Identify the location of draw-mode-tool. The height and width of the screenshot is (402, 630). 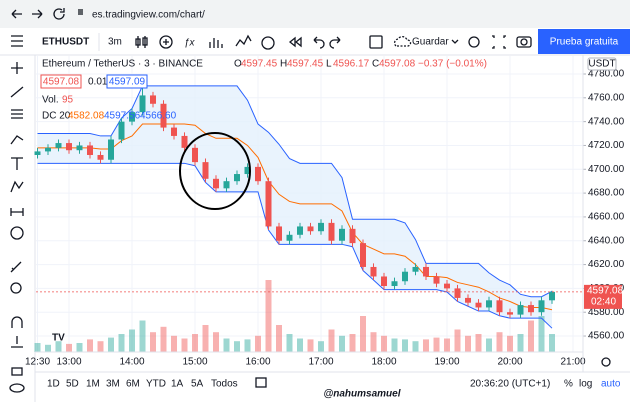
(17, 342).